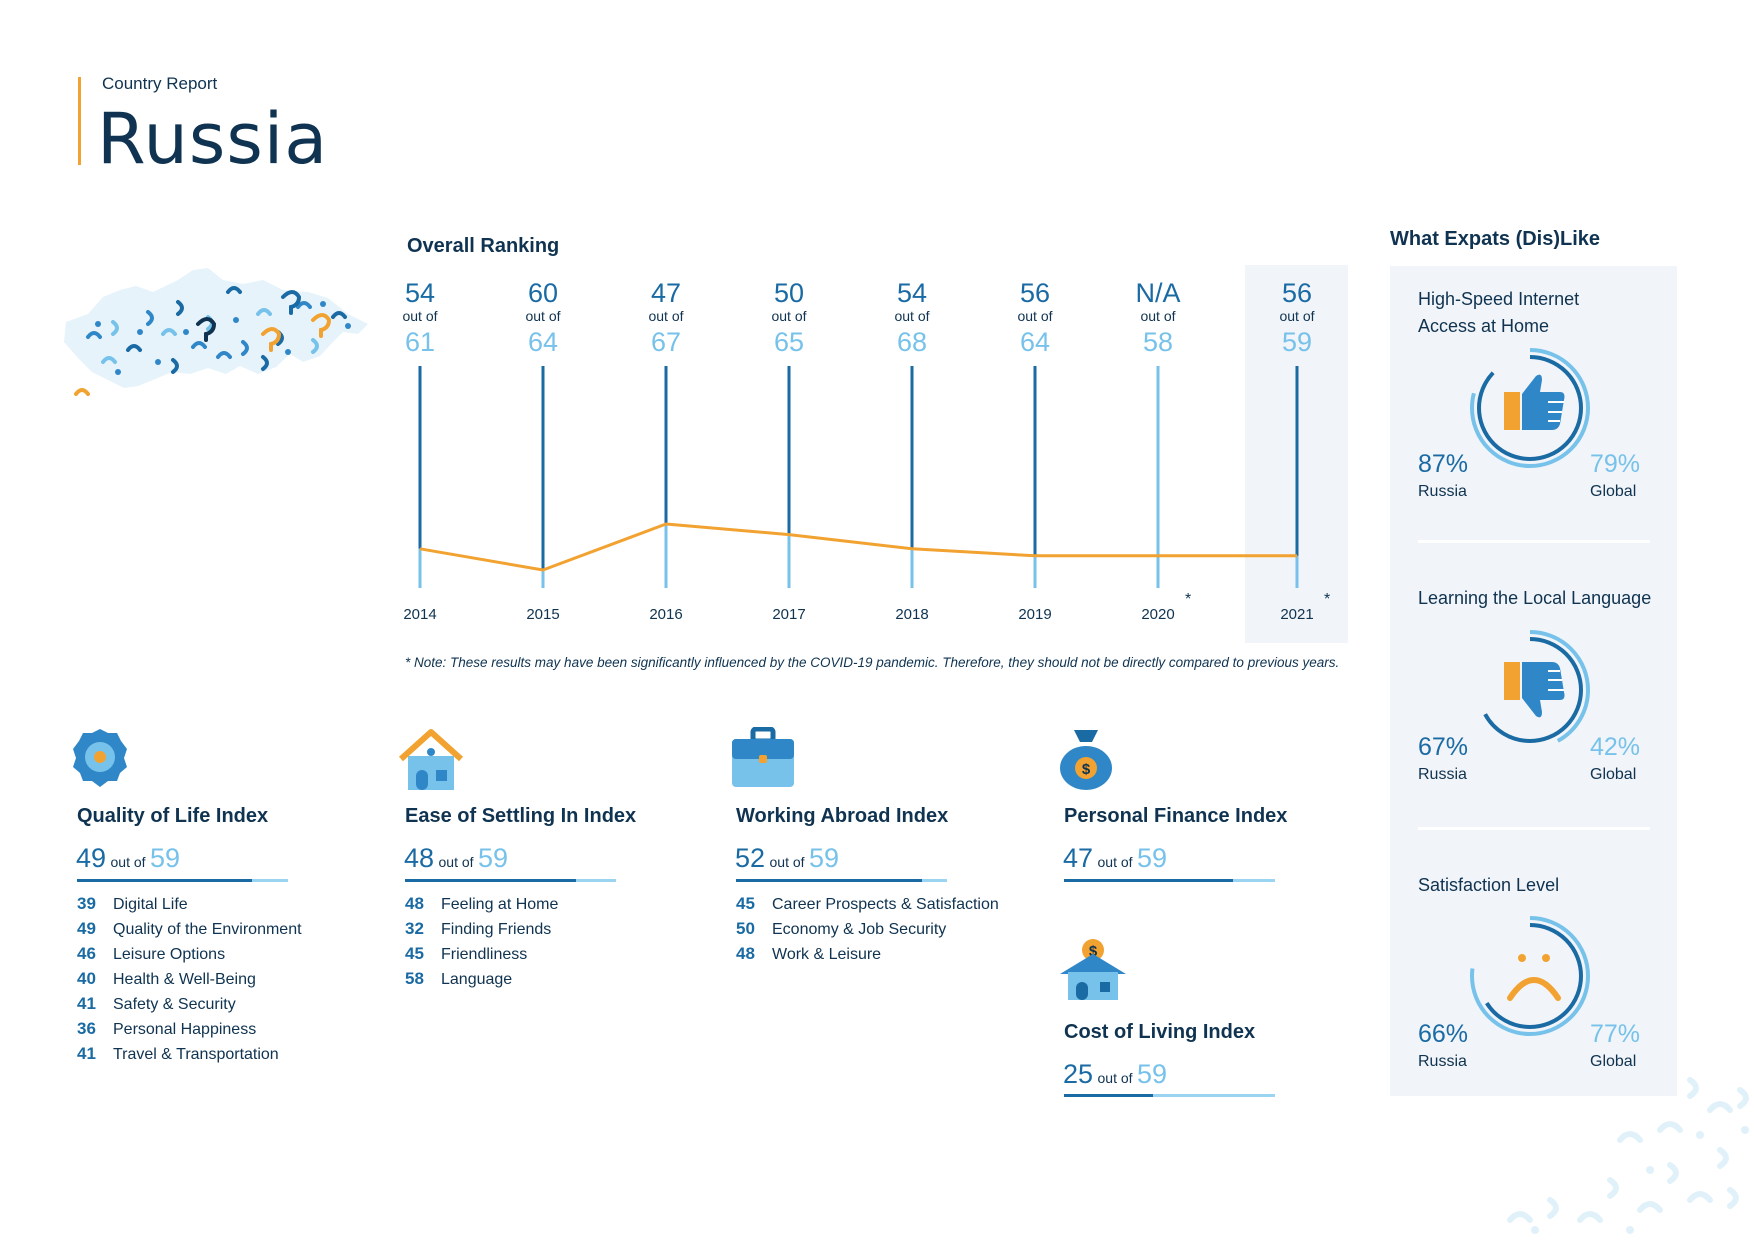 This screenshot has width=1754, height=1240. I want to click on language-russia-label: Russia, so click(1442, 774).